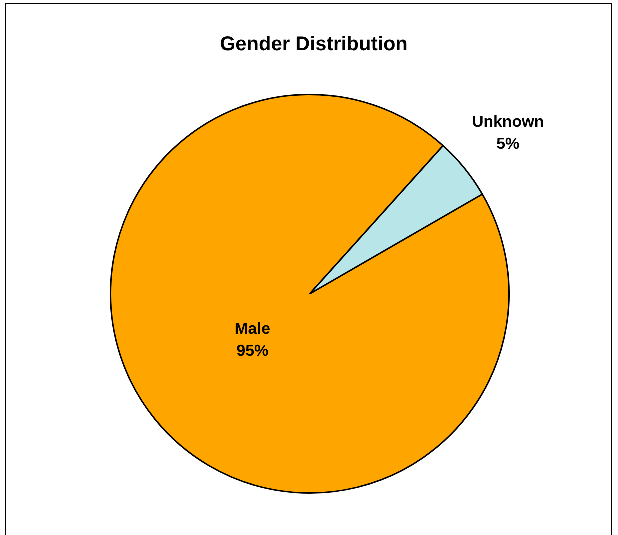 Image resolution: width=618 pixels, height=535 pixels. Describe the element at coordinates (508, 144) in the screenshot. I see `data-label: 5%` at that location.